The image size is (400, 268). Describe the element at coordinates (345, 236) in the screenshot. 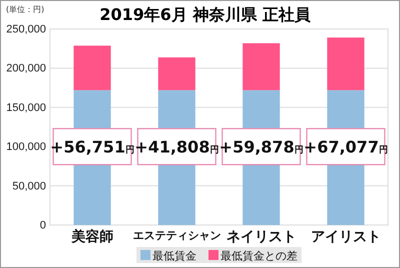

I see `x-tick-label: アイリスト` at that location.